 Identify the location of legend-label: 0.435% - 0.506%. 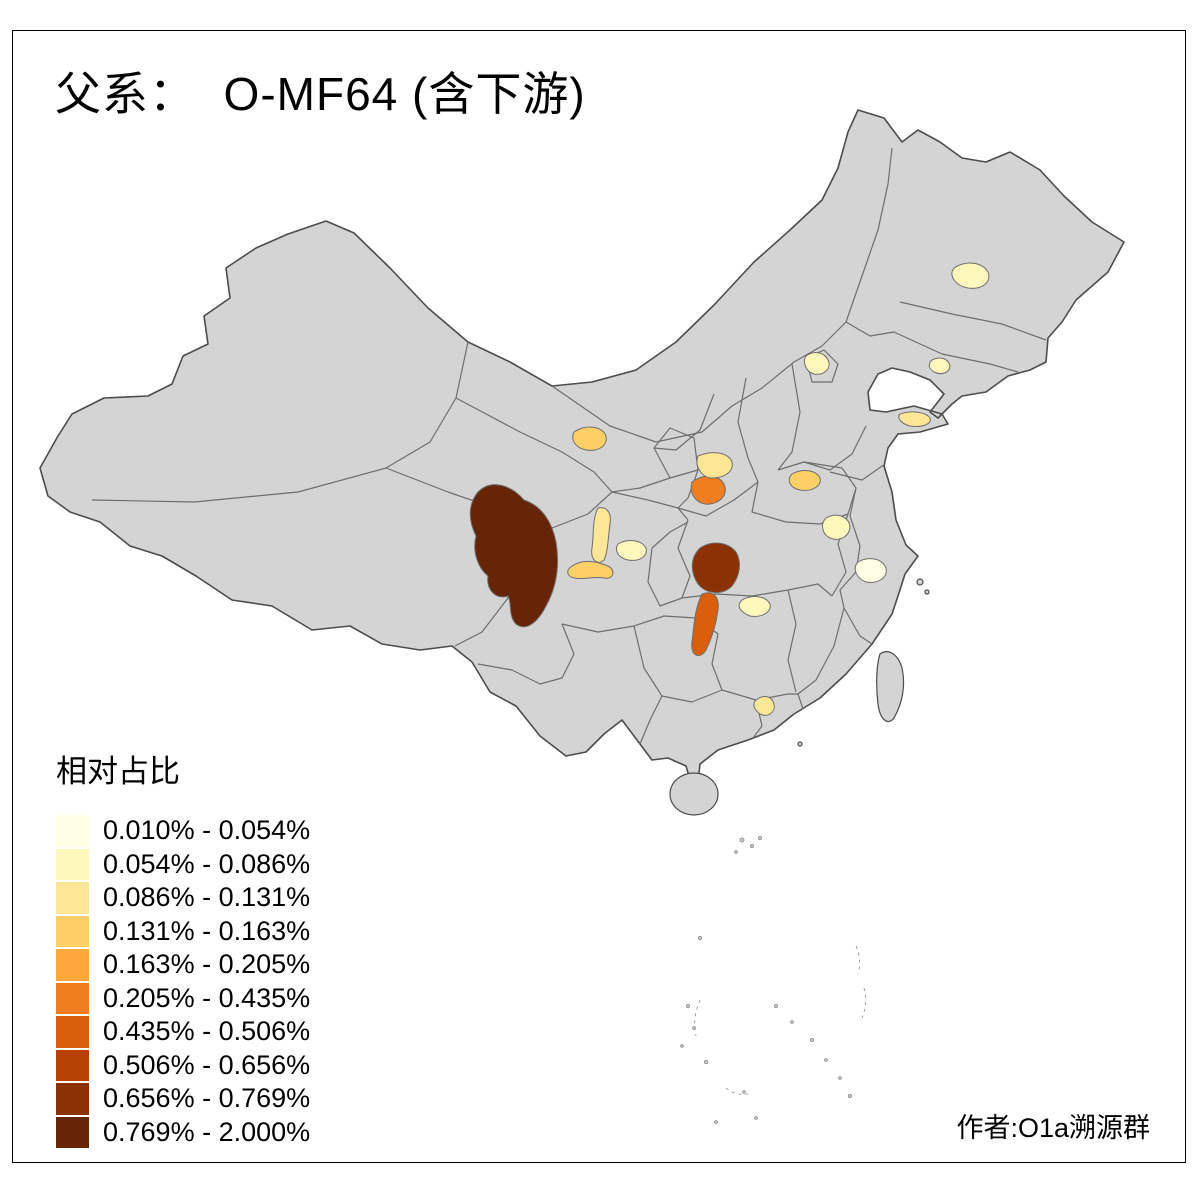
(207, 1031).